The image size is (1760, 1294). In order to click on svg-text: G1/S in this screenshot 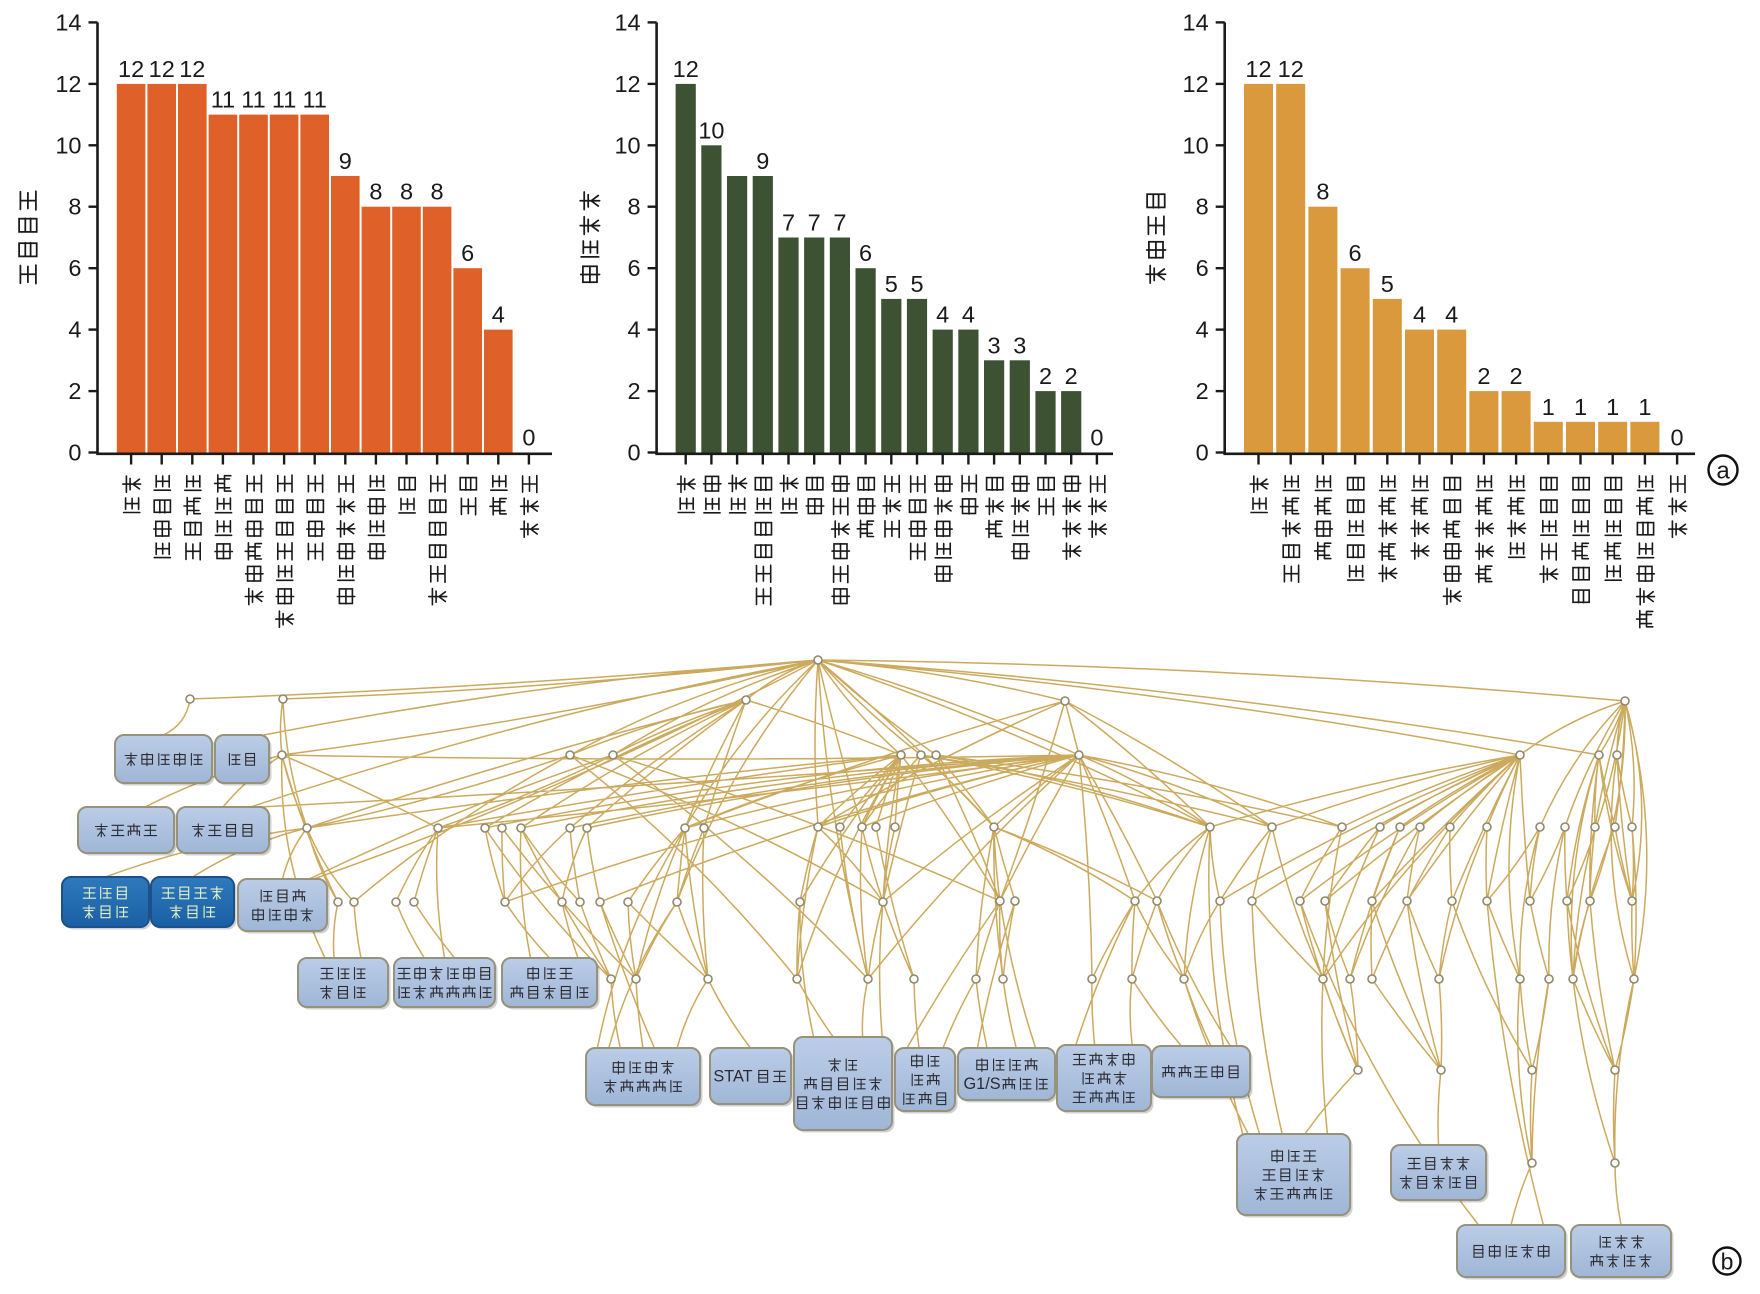, I will do `click(982, 1084)`.